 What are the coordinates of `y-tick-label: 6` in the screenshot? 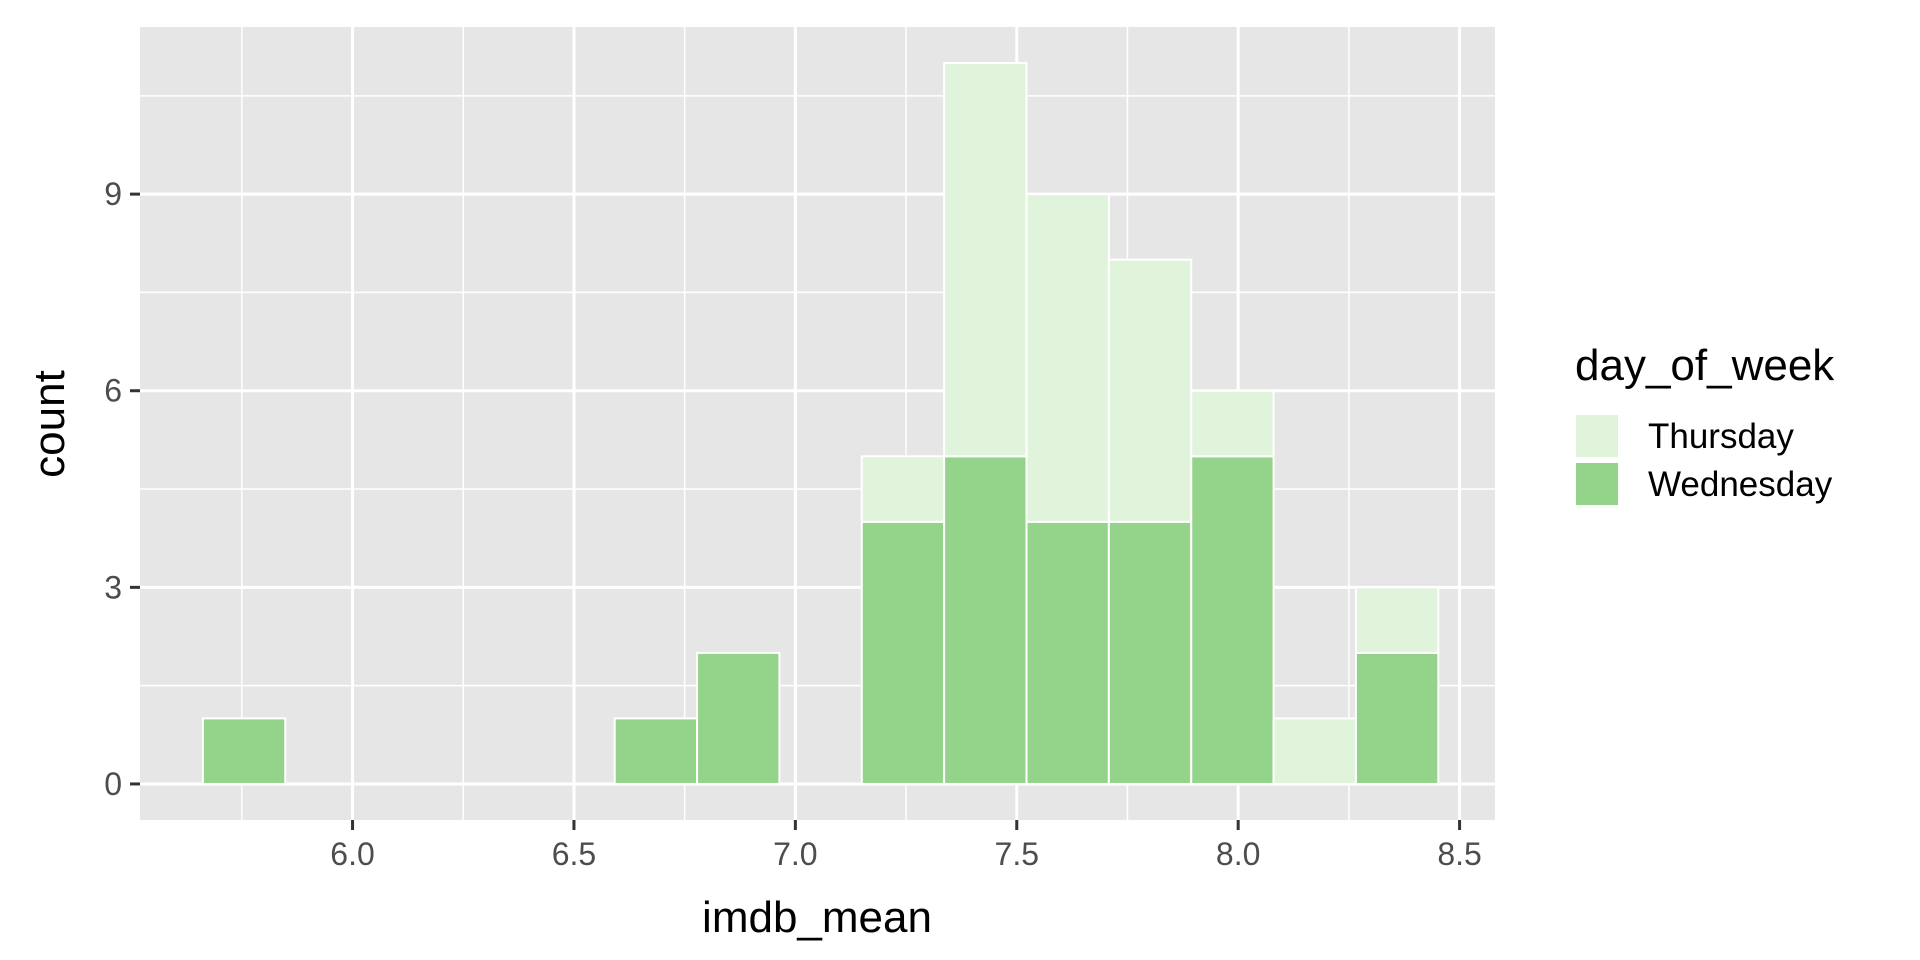 It's located at (113, 391).